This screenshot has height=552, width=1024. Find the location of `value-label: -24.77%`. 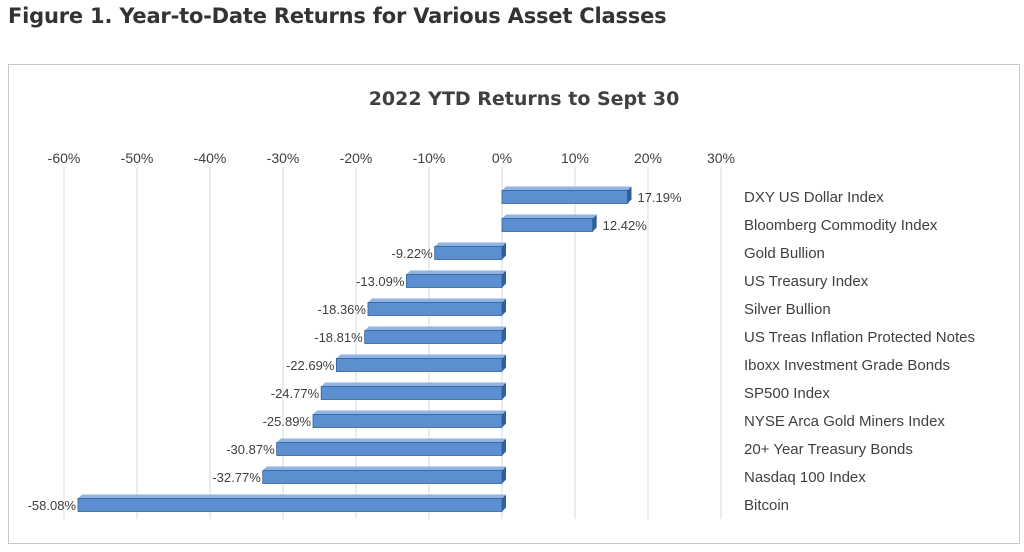

value-label: -24.77% is located at coordinates (295, 393).